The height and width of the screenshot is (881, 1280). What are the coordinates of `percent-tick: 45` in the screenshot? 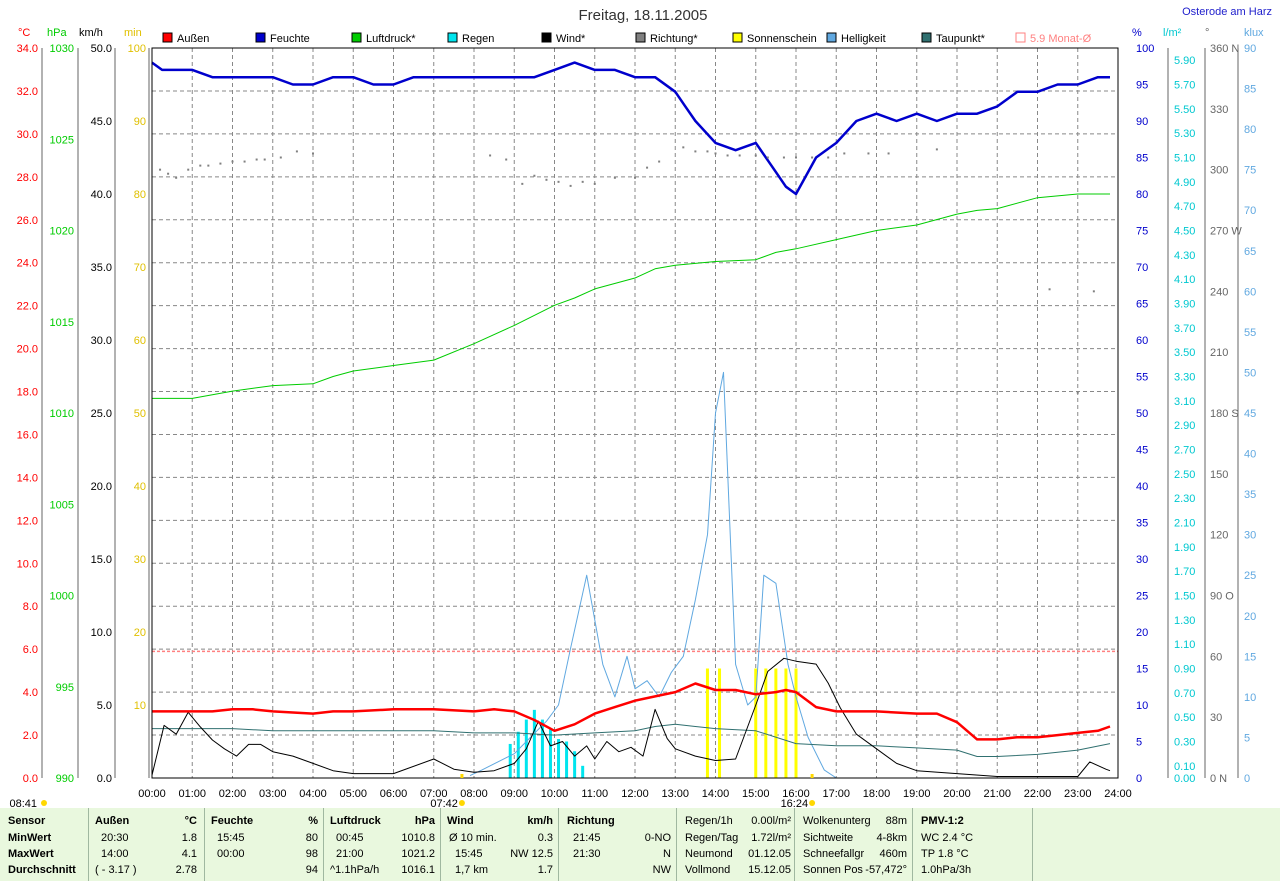 It's located at (1142, 451).